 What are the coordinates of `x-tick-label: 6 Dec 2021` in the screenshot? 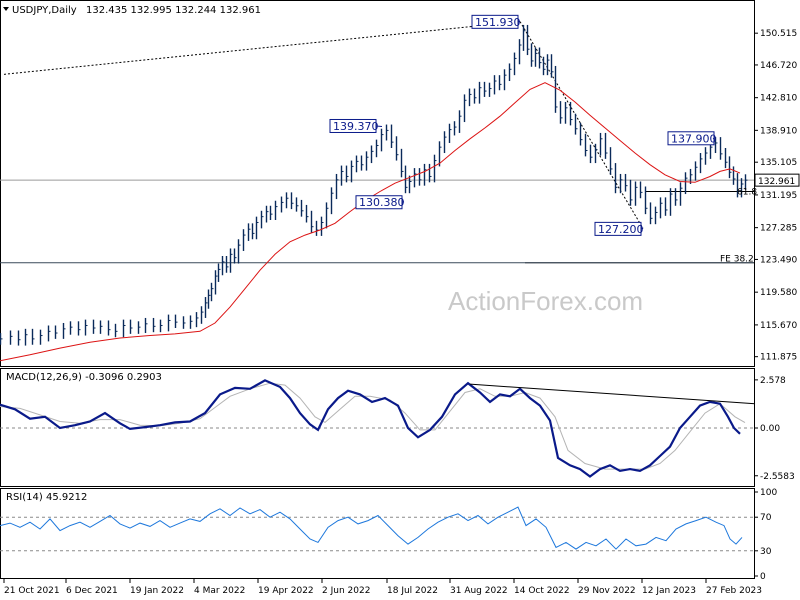 It's located at (92, 591).